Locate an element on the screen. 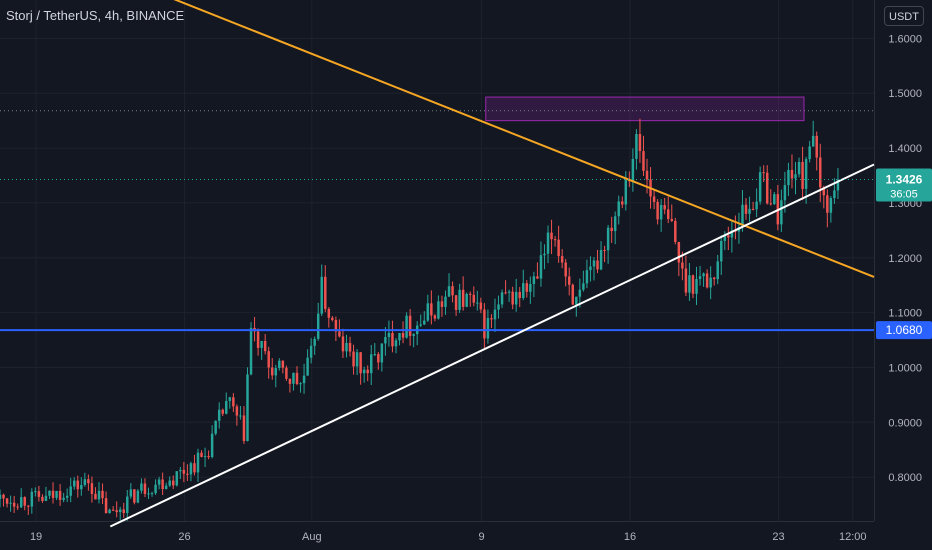 This screenshot has width=932, height=550. support-price-label: 1.0680 is located at coordinates (904, 330).